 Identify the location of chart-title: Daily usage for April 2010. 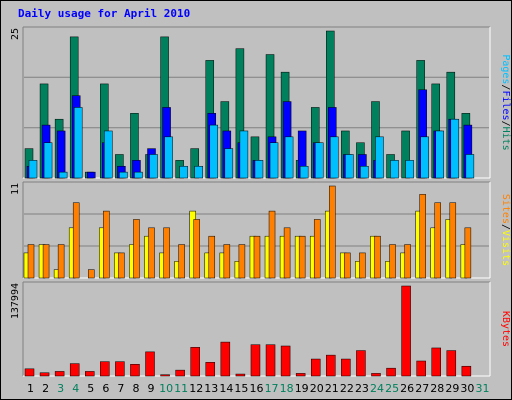
(104, 13).